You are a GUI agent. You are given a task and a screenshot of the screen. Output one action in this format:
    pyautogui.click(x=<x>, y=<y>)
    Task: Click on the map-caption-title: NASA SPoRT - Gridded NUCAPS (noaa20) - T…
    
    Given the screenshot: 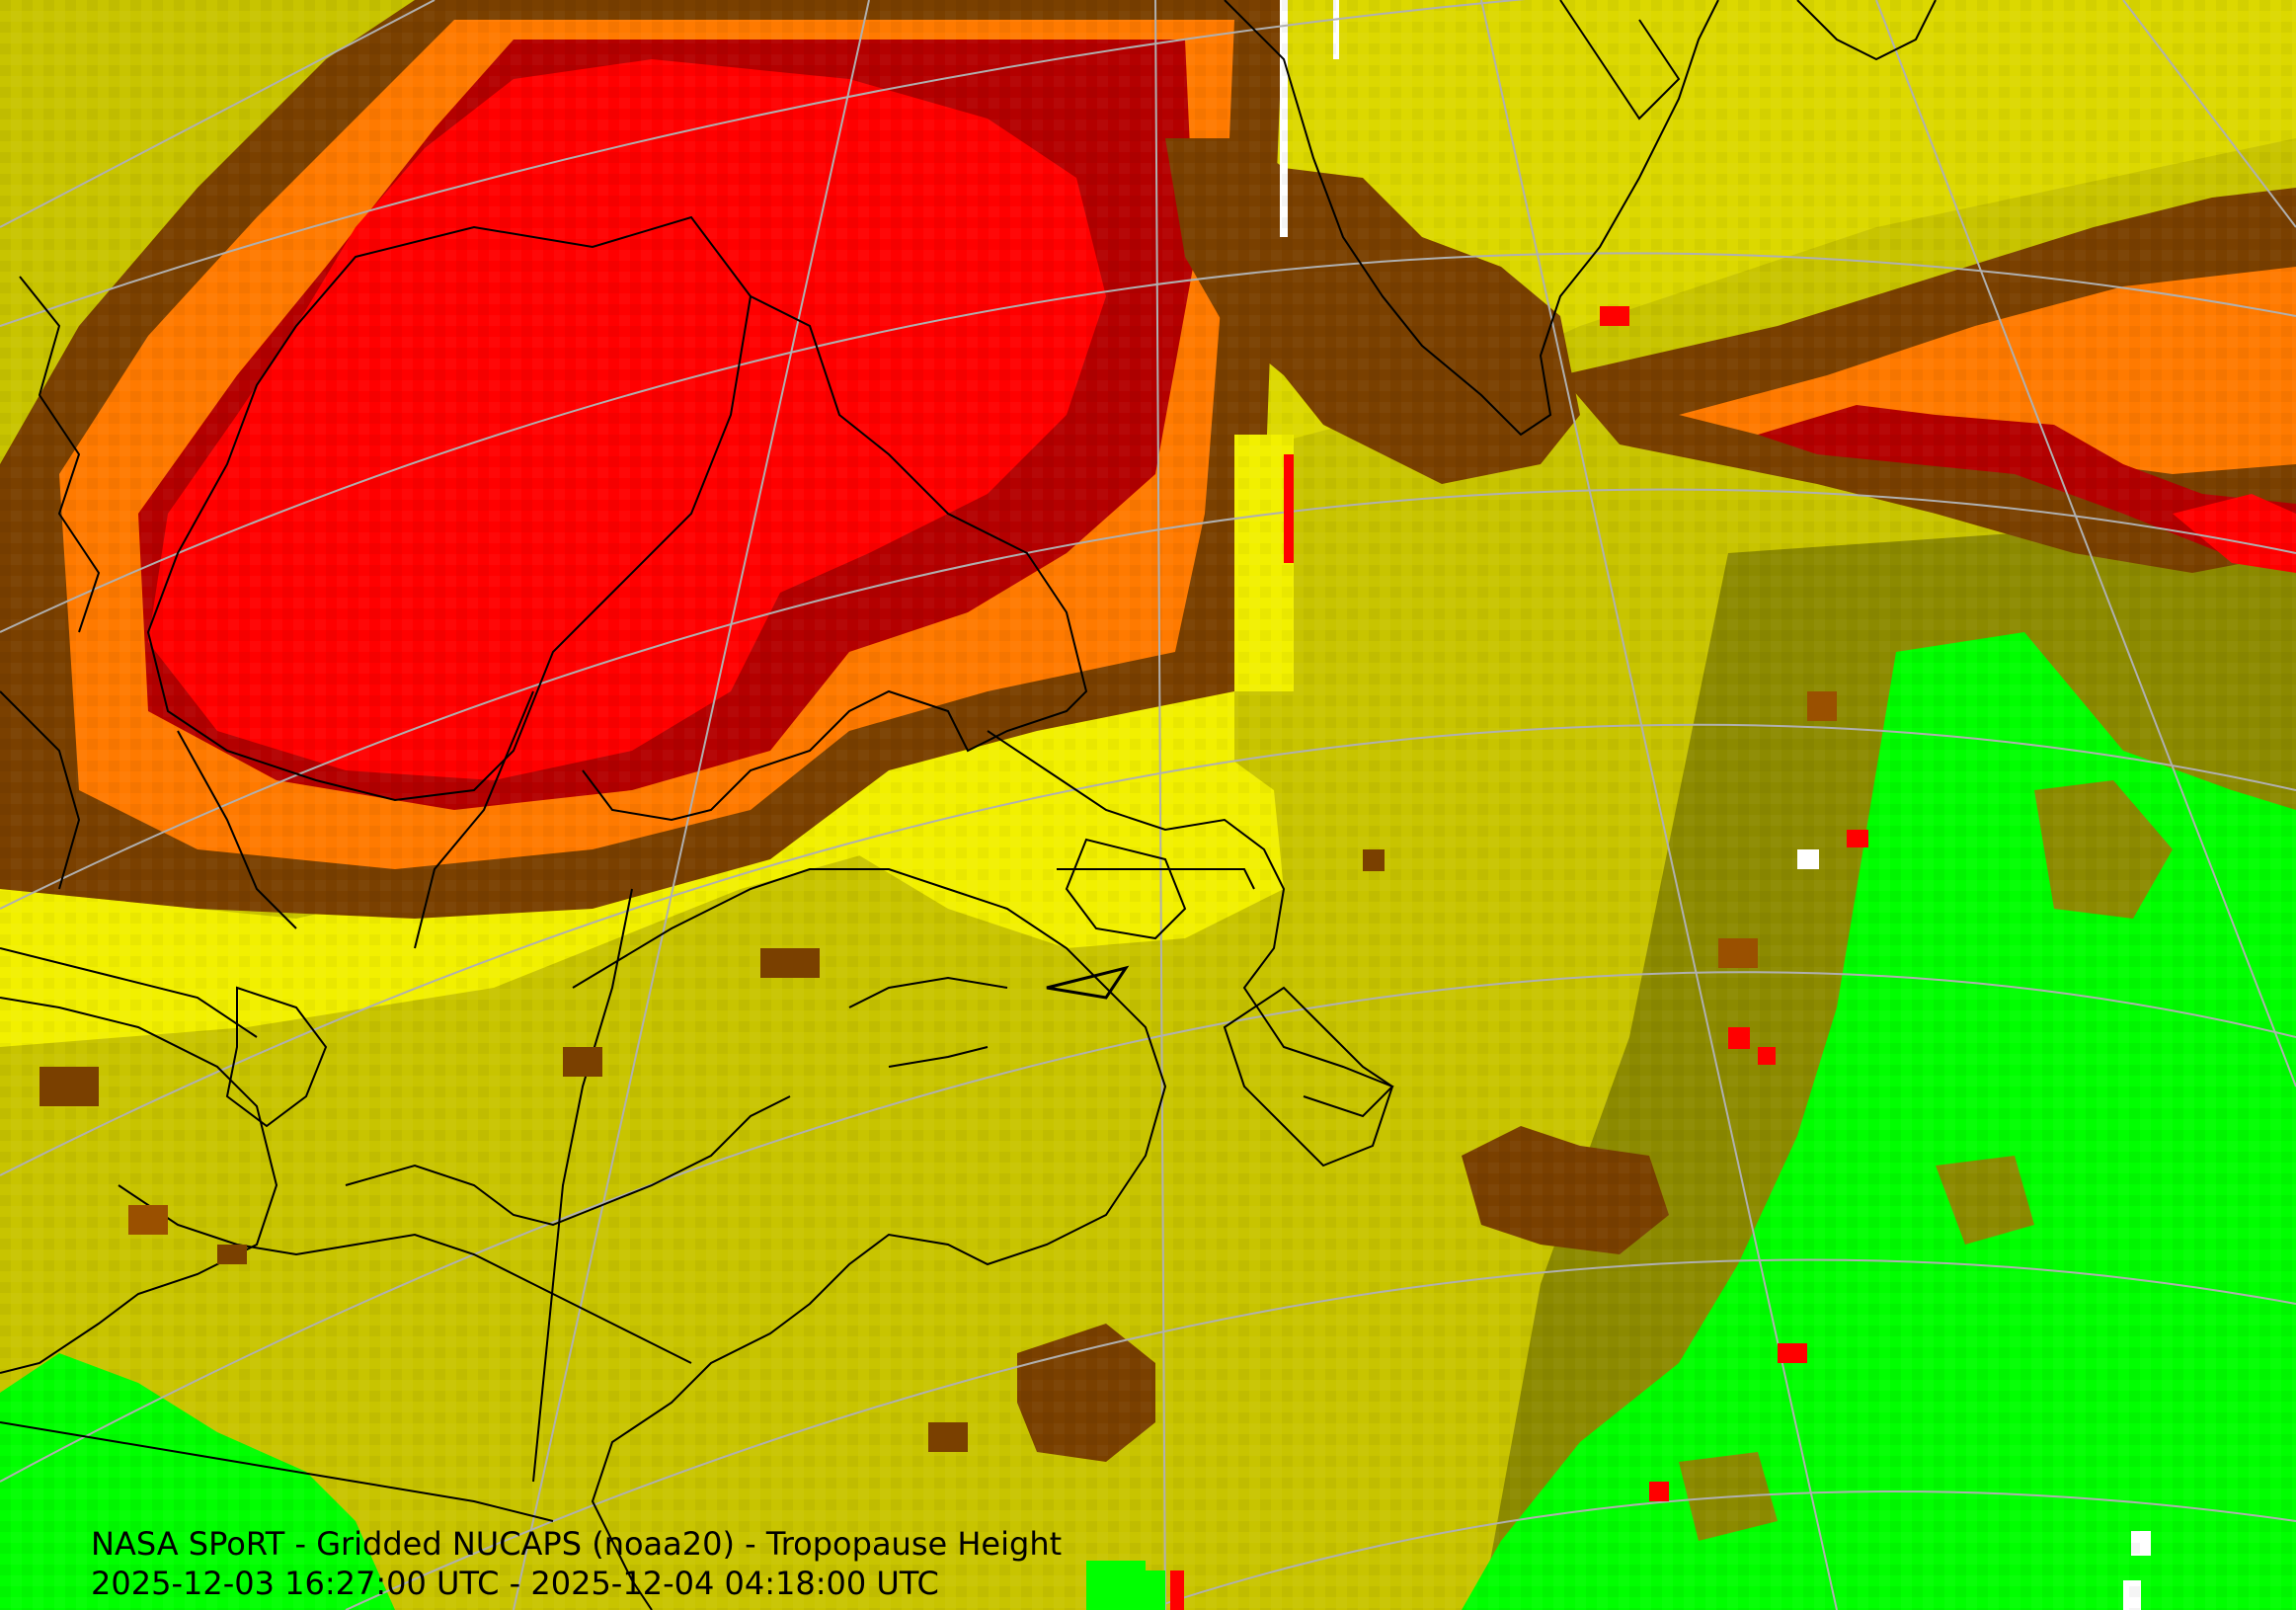 What is the action you would take?
    pyautogui.click(x=577, y=1544)
    